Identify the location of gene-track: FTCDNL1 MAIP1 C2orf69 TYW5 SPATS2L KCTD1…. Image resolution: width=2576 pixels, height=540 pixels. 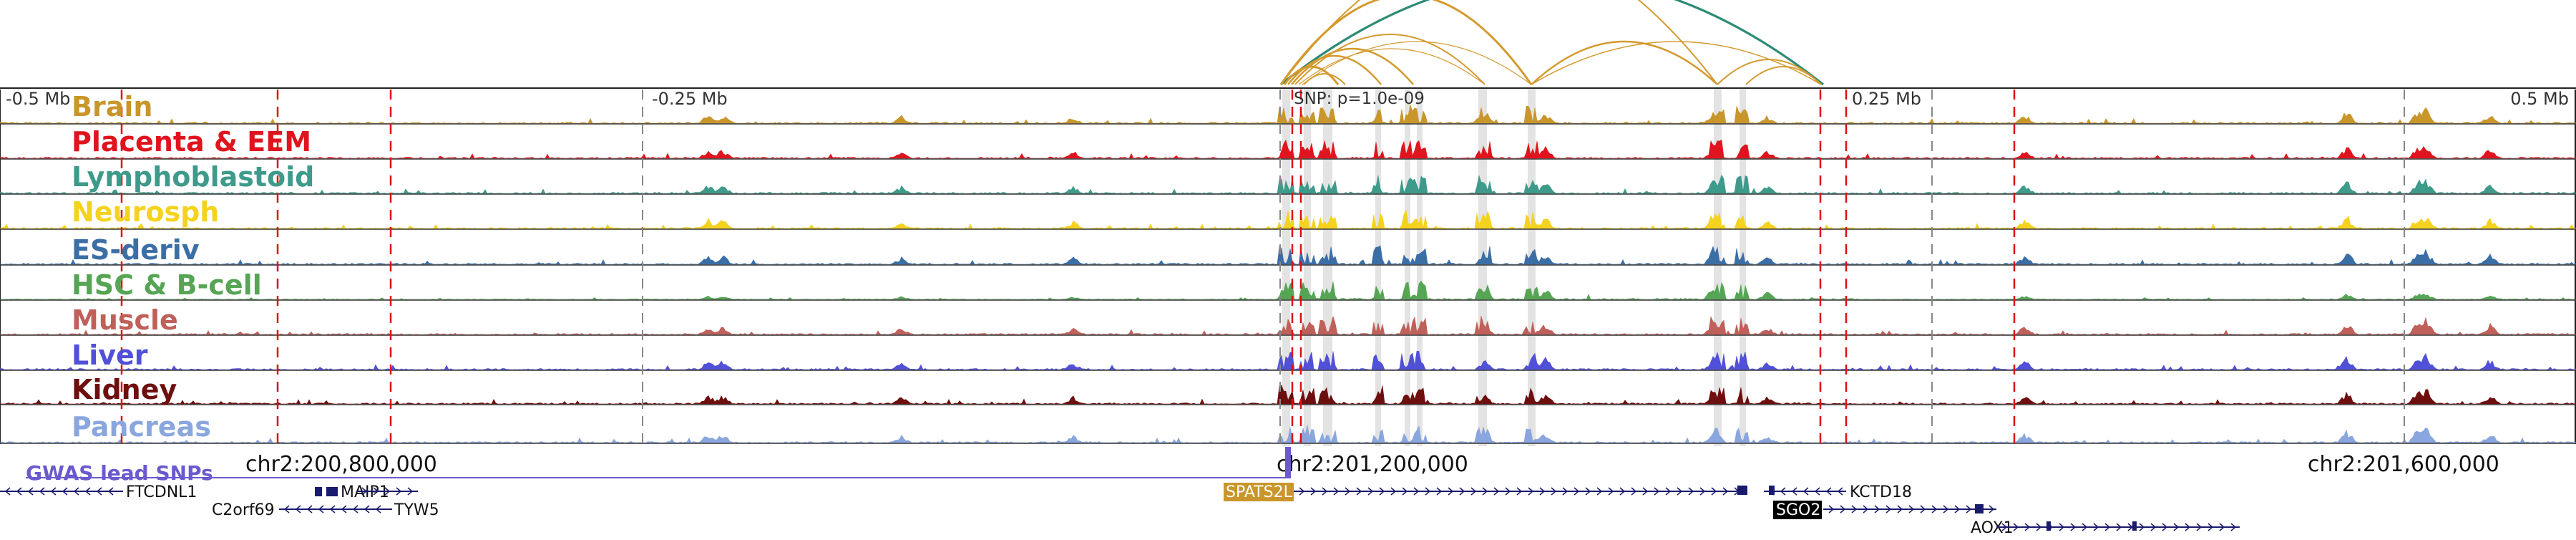
(1120, 510).